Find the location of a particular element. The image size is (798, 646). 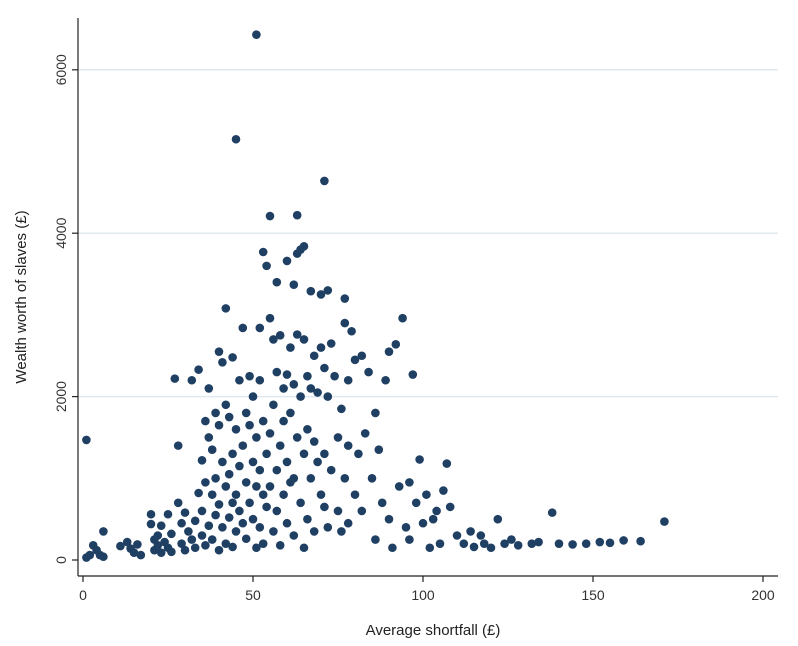

y-axis-title: Wealth worth of slaves (£) is located at coordinates (21, 296).